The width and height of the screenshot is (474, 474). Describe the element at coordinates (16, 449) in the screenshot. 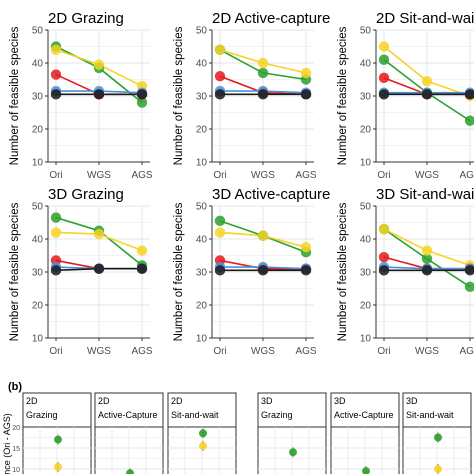

I see `y-tick-label: 15` at that location.